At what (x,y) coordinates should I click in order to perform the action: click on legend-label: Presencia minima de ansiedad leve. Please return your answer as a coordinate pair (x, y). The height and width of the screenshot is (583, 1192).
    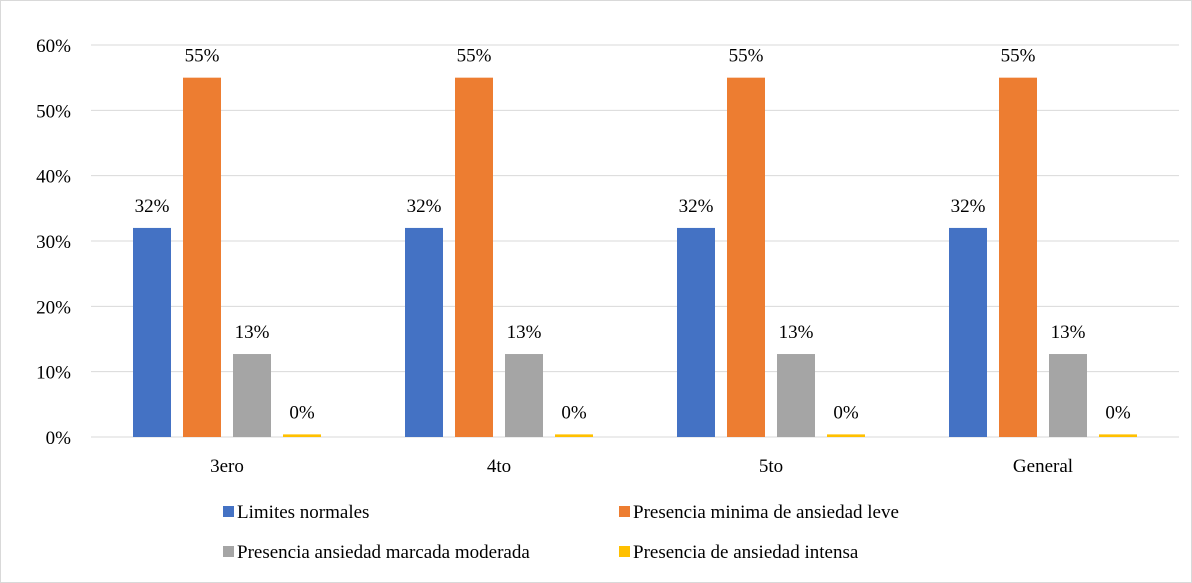
    Looking at the image, I should click on (766, 512).